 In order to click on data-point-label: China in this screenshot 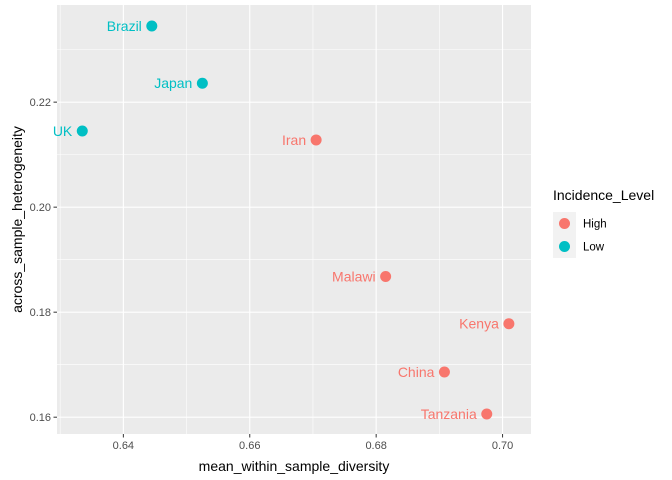, I will do `click(416, 372)`.